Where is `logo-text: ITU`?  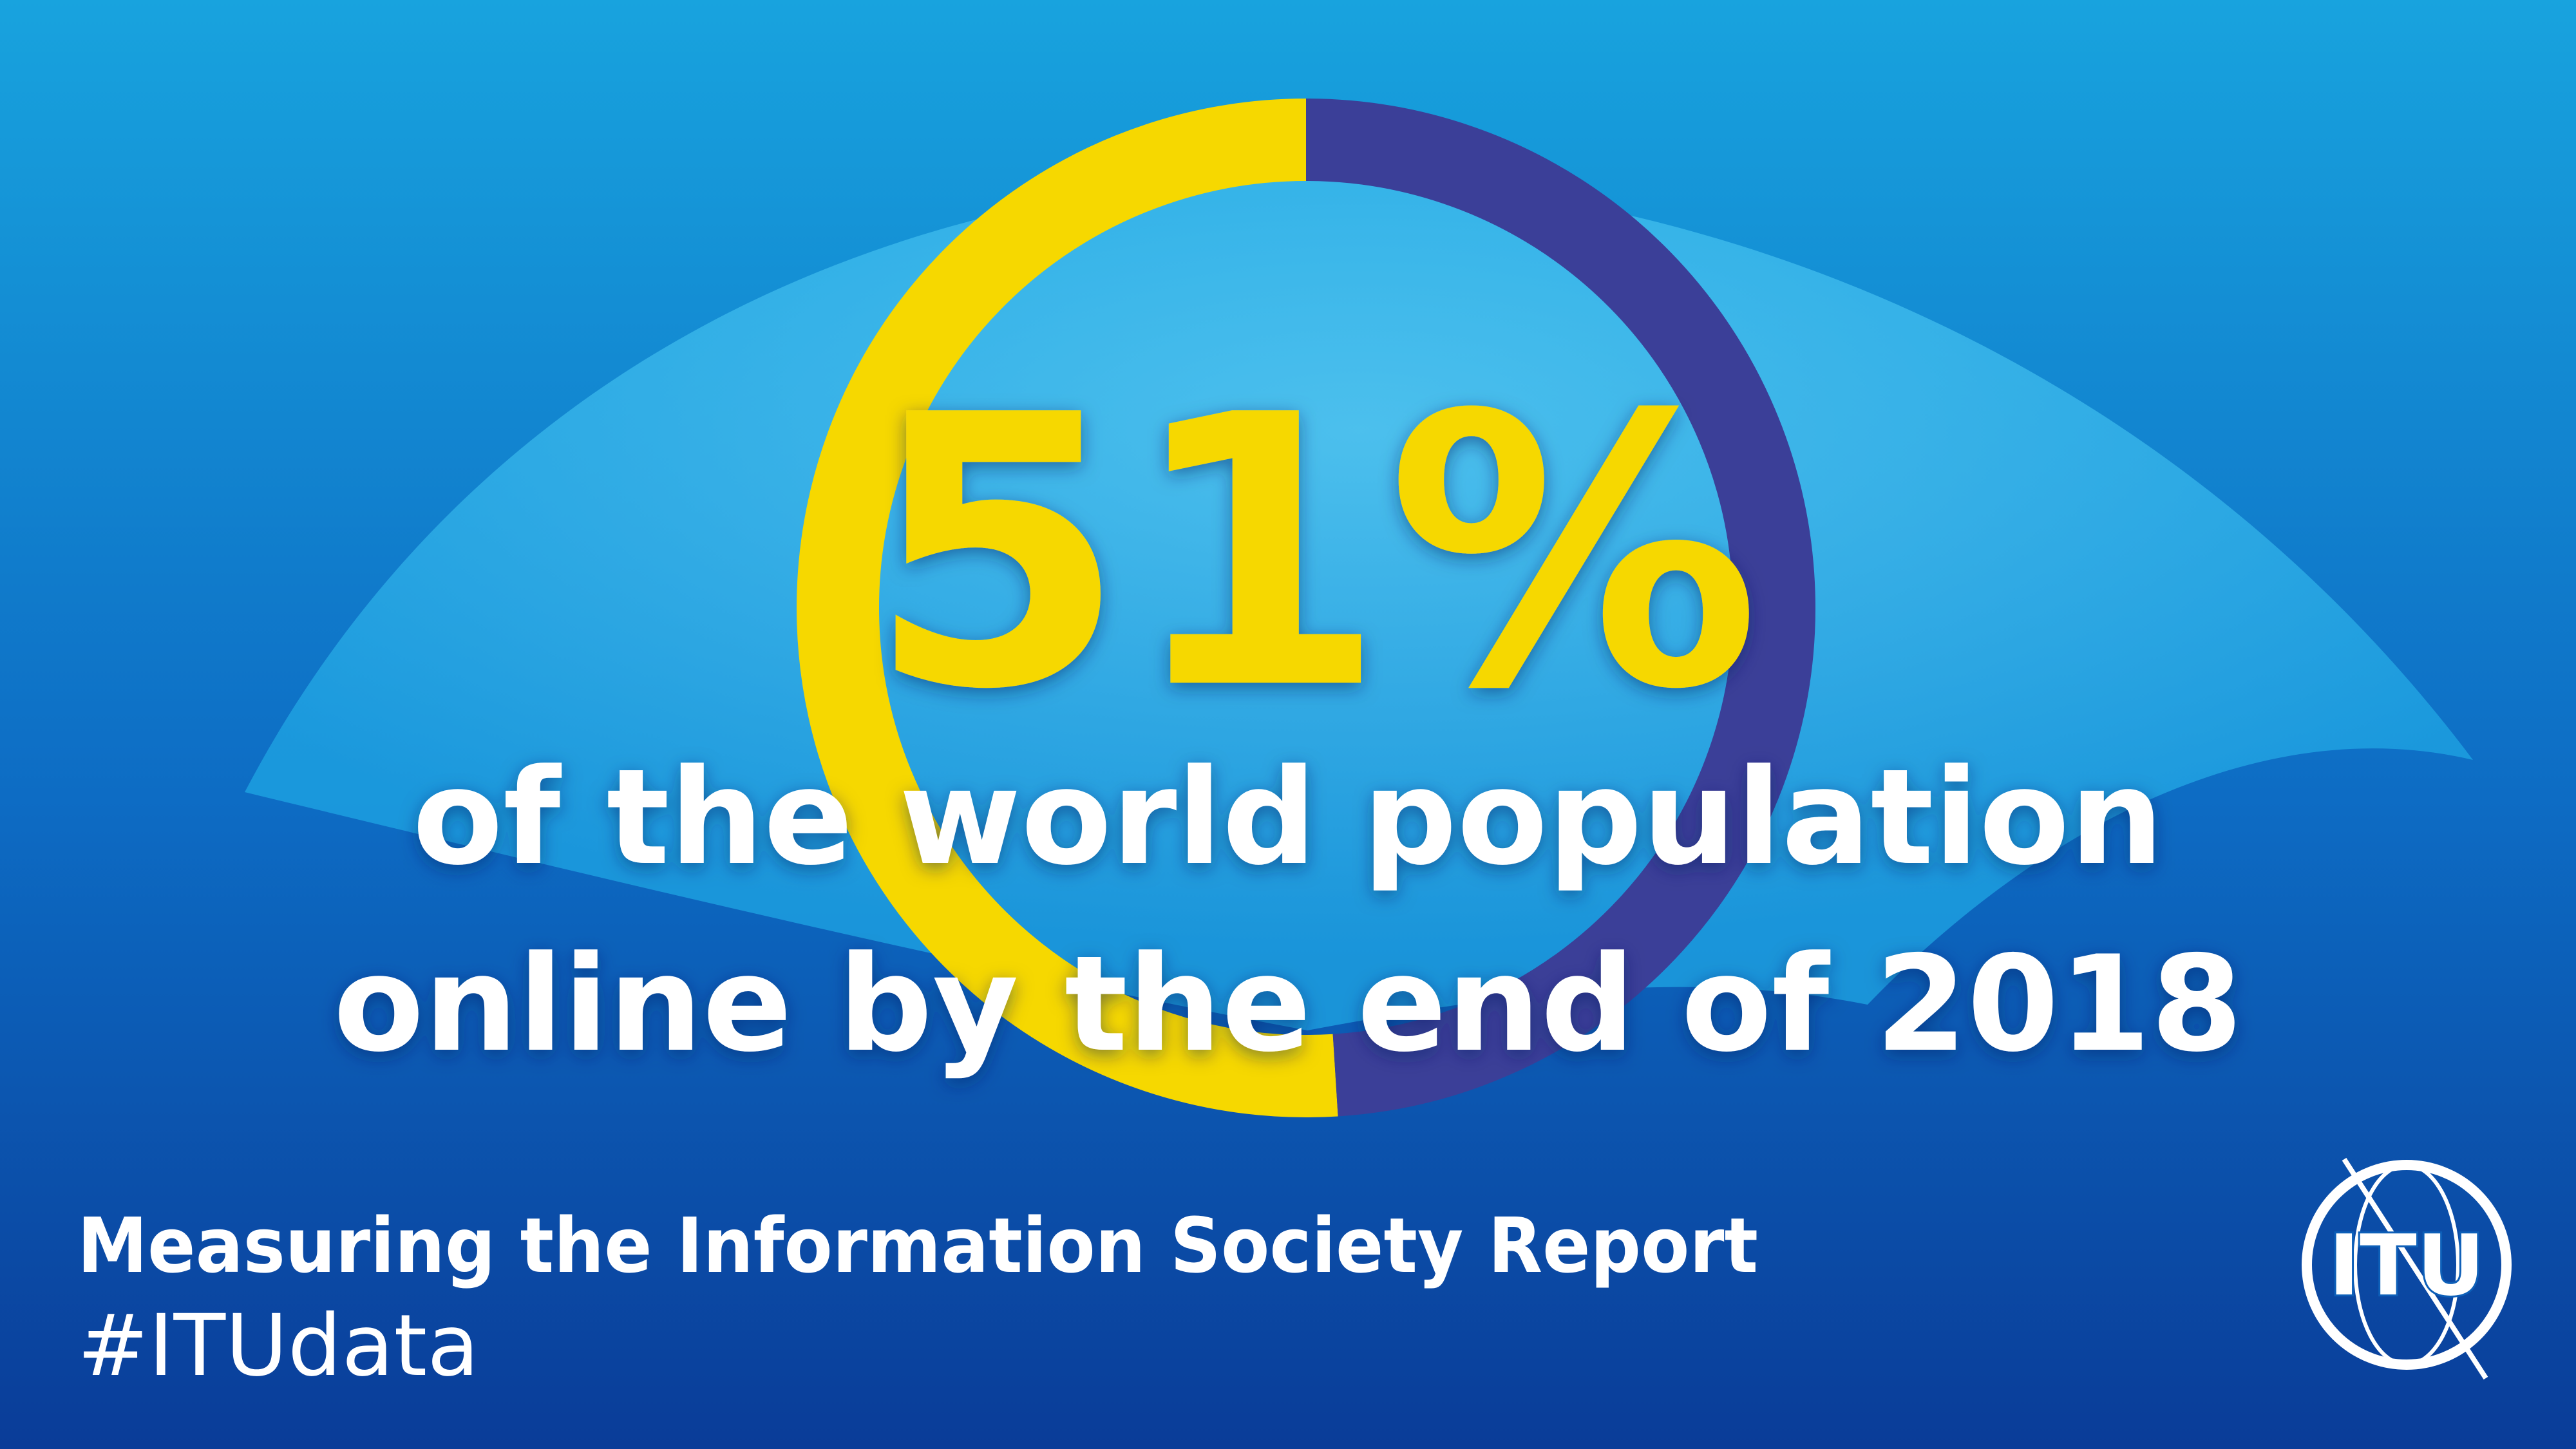
logo-text: ITU is located at coordinates (2407, 1265).